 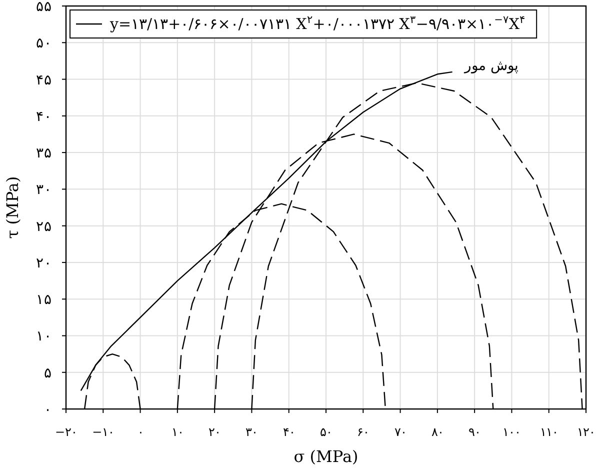 What do you see at coordinates (586, 432) in the screenshot?
I see `x-tick-label: ۱۲۰` at bounding box center [586, 432].